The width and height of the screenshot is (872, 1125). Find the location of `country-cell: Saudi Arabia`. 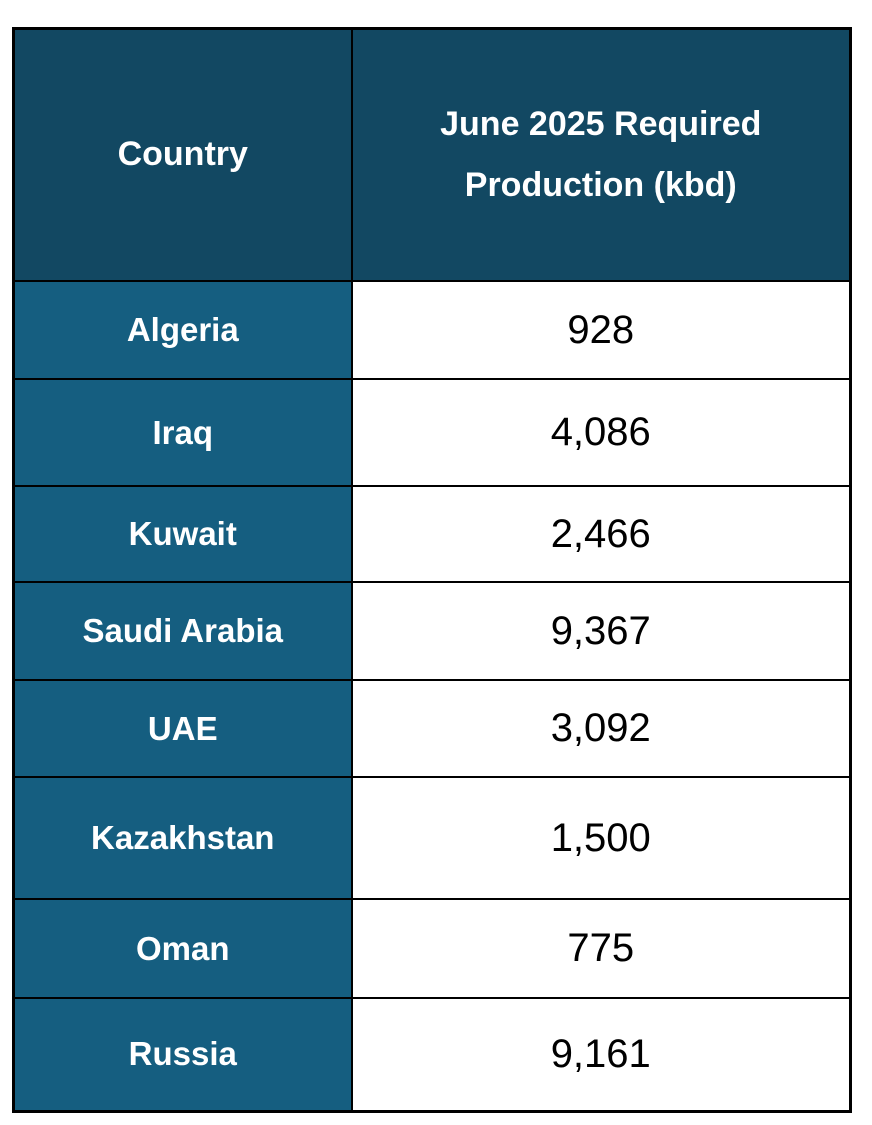

country-cell: Saudi Arabia is located at coordinates (182, 631).